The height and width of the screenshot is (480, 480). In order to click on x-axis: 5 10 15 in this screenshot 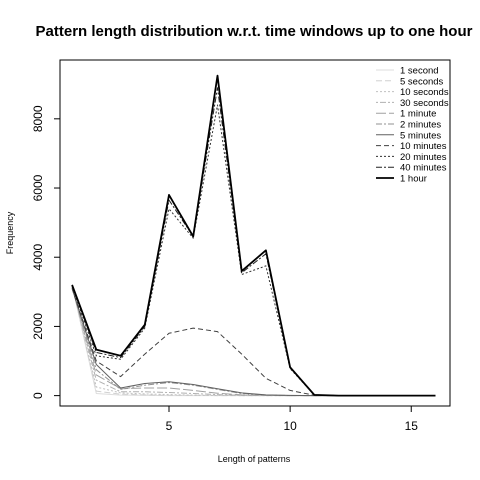, I will do `click(292, 419)`.